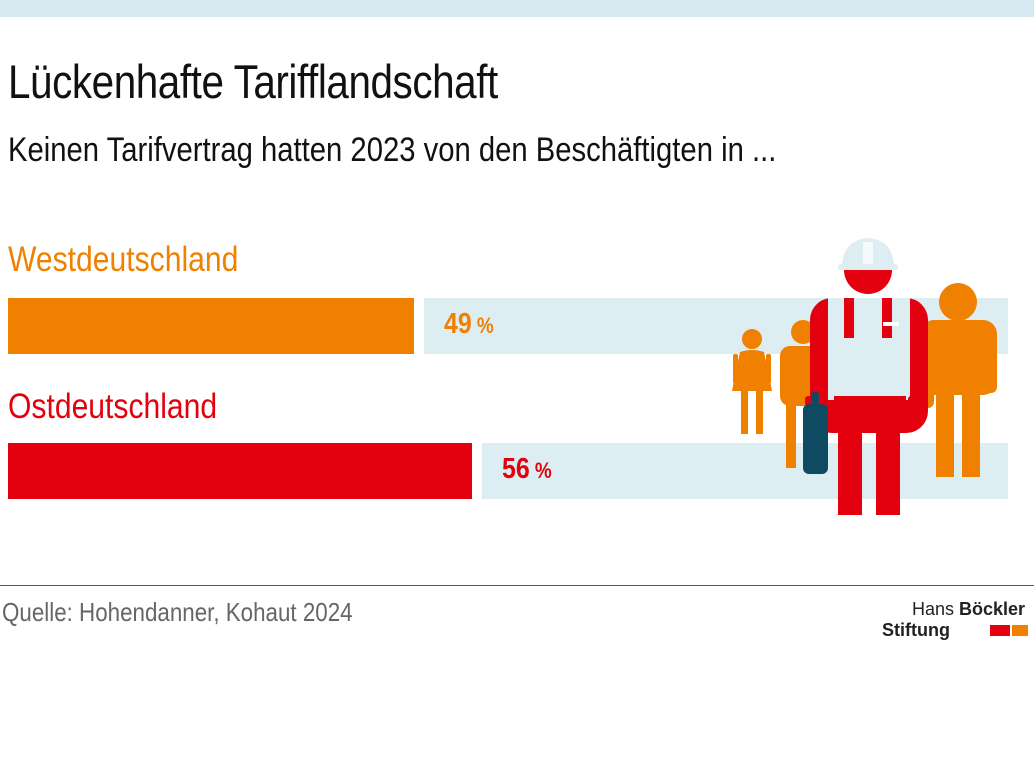  I want to click on category-label: Ostdeutschland, so click(113, 406).